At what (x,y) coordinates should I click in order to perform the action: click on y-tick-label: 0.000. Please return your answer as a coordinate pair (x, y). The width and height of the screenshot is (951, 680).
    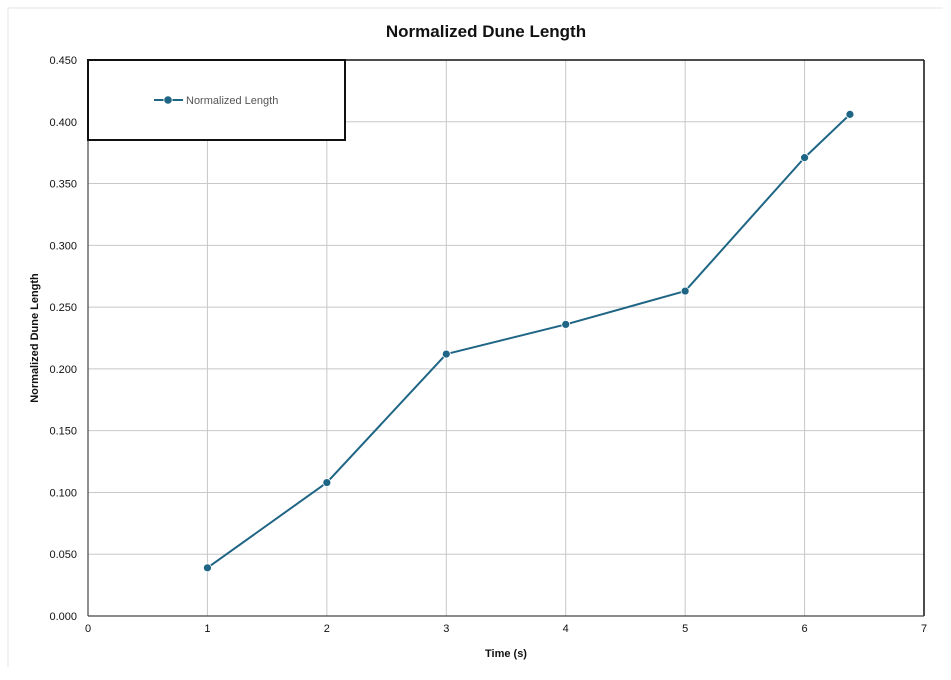
    Looking at the image, I should click on (63, 617).